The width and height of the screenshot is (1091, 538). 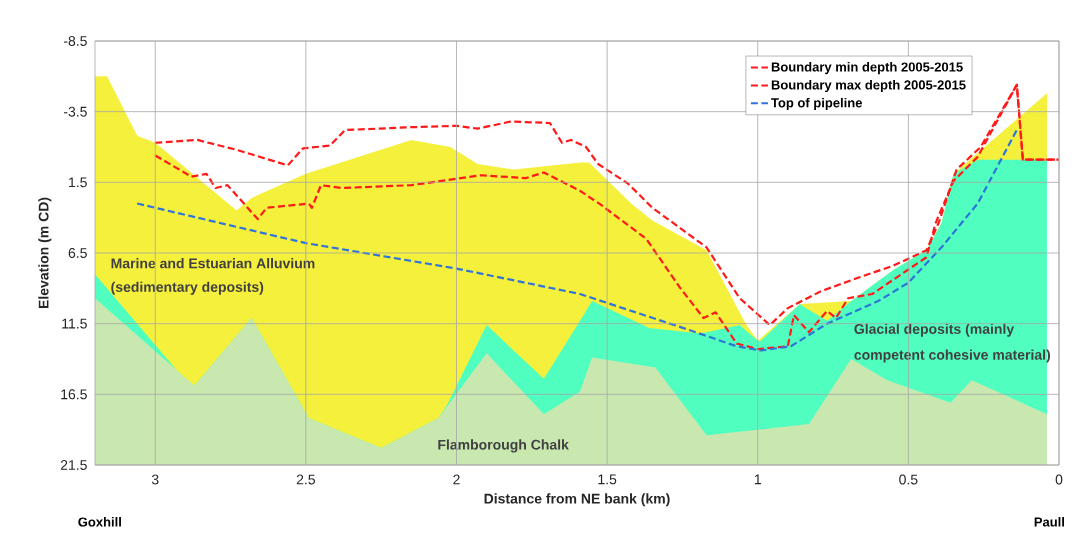 What do you see at coordinates (607, 479) in the screenshot?
I see `x-tick-label: 1.5` at bounding box center [607, 479].